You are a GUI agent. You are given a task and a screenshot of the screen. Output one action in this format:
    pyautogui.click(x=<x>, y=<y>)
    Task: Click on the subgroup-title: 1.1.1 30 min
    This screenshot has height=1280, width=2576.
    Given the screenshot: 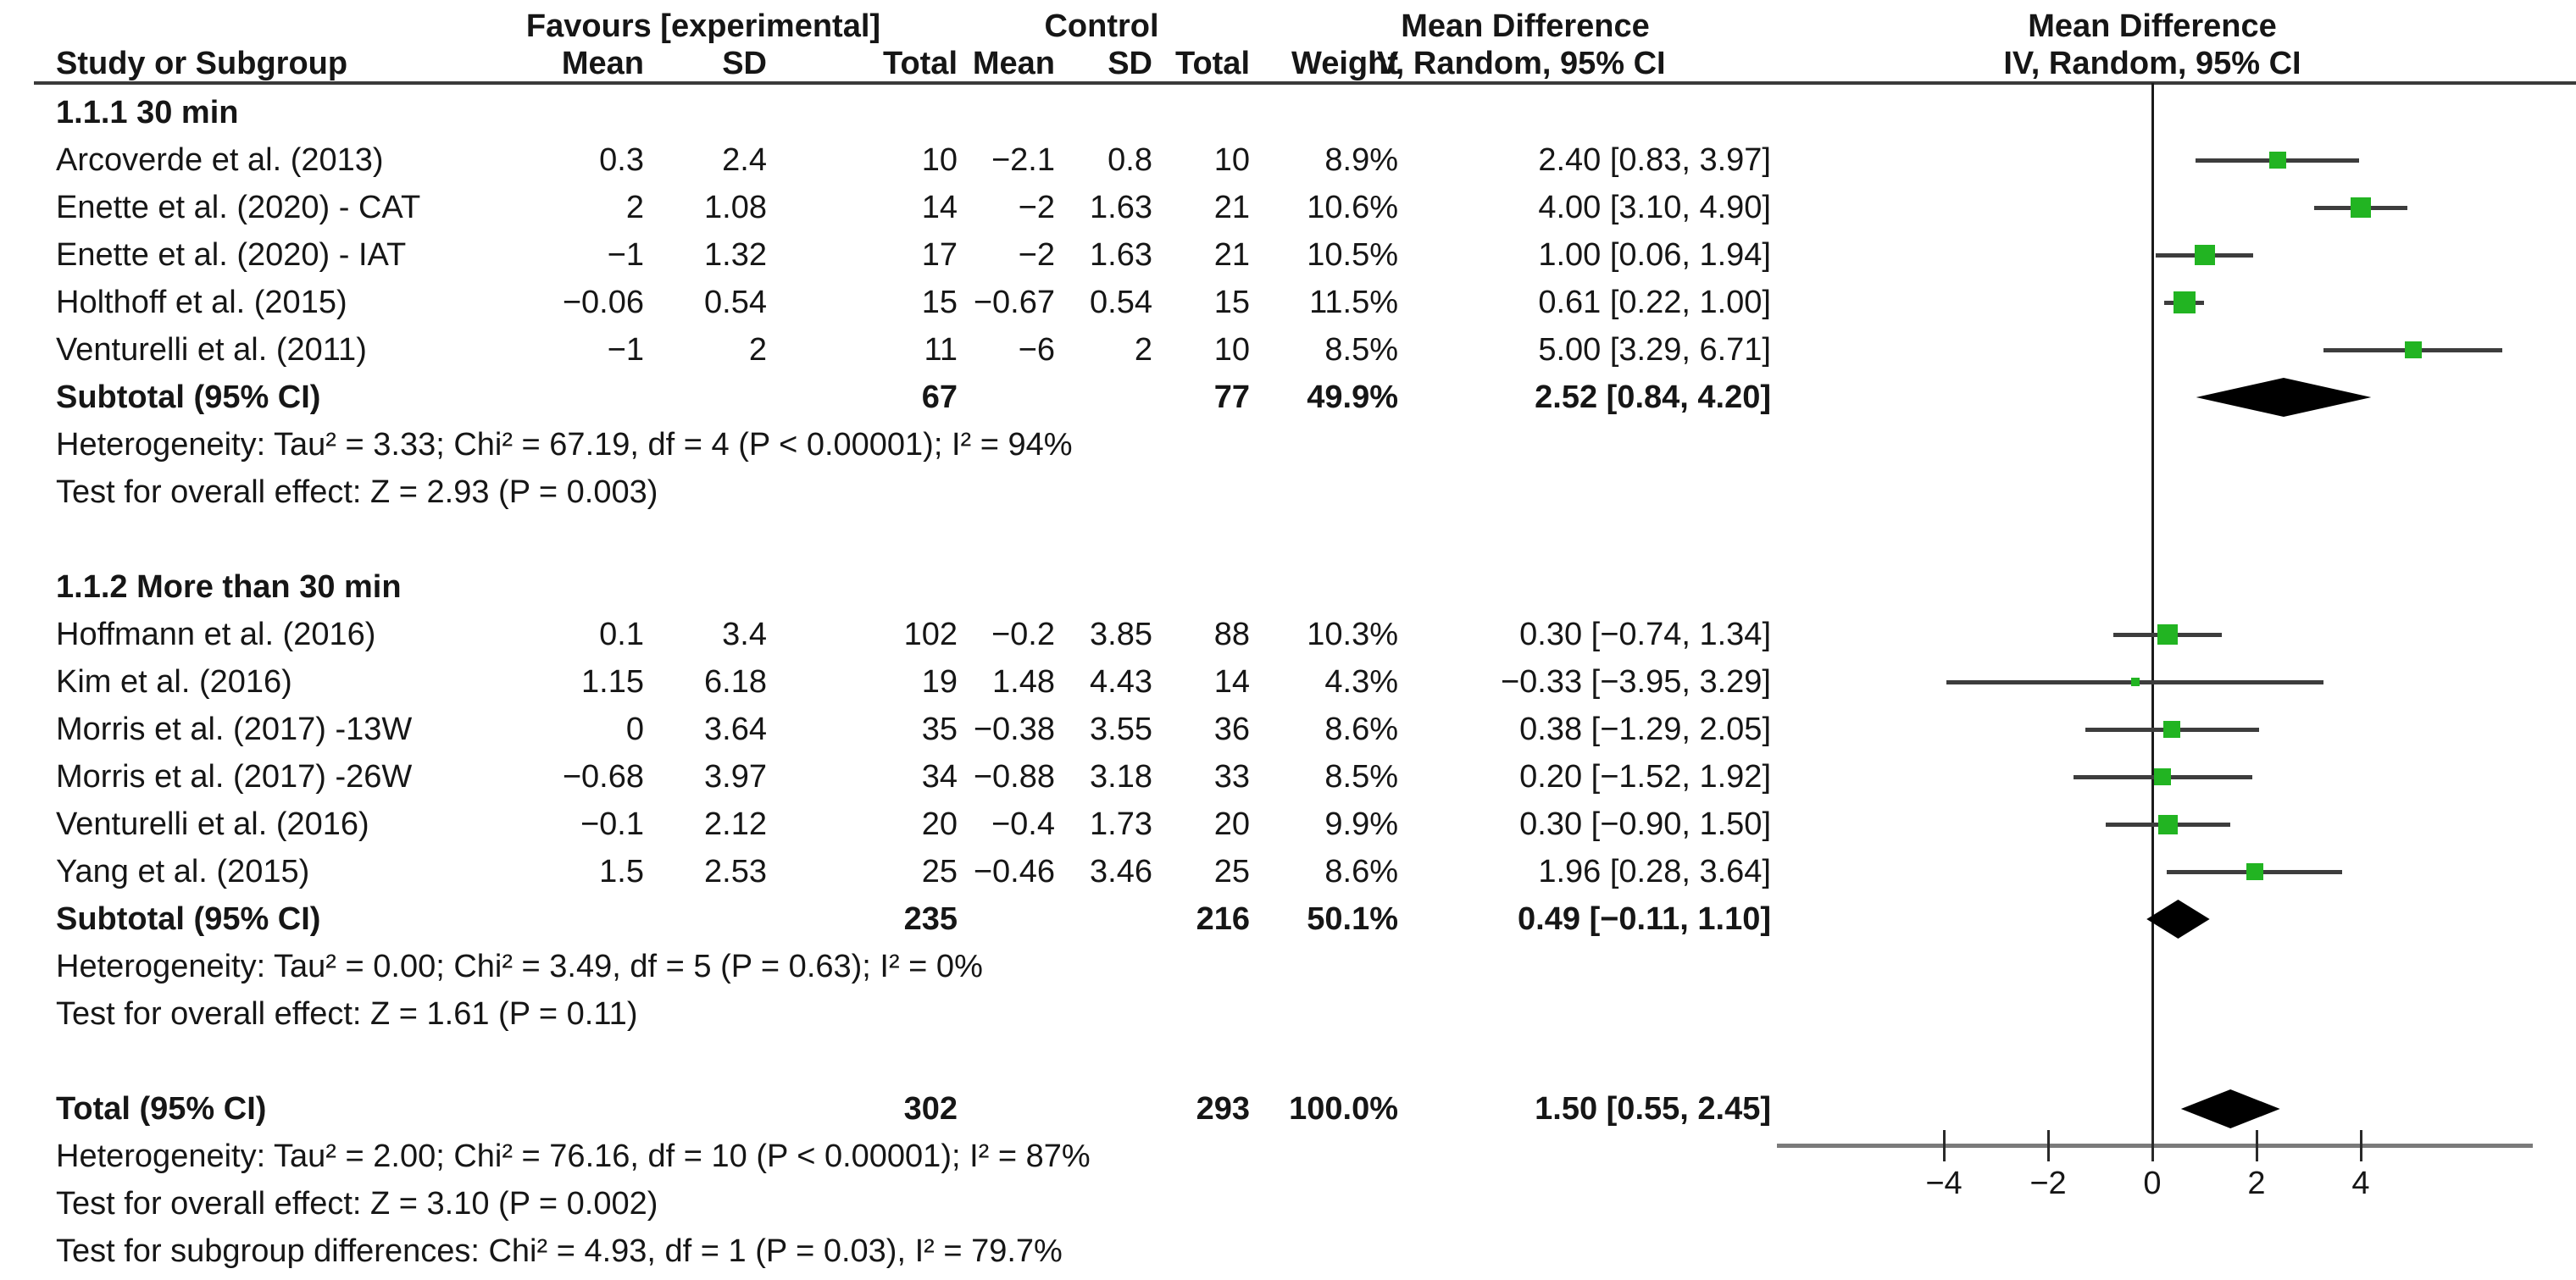 What is the action you would take?
    pyautogui.click(x=147, y=112)
    